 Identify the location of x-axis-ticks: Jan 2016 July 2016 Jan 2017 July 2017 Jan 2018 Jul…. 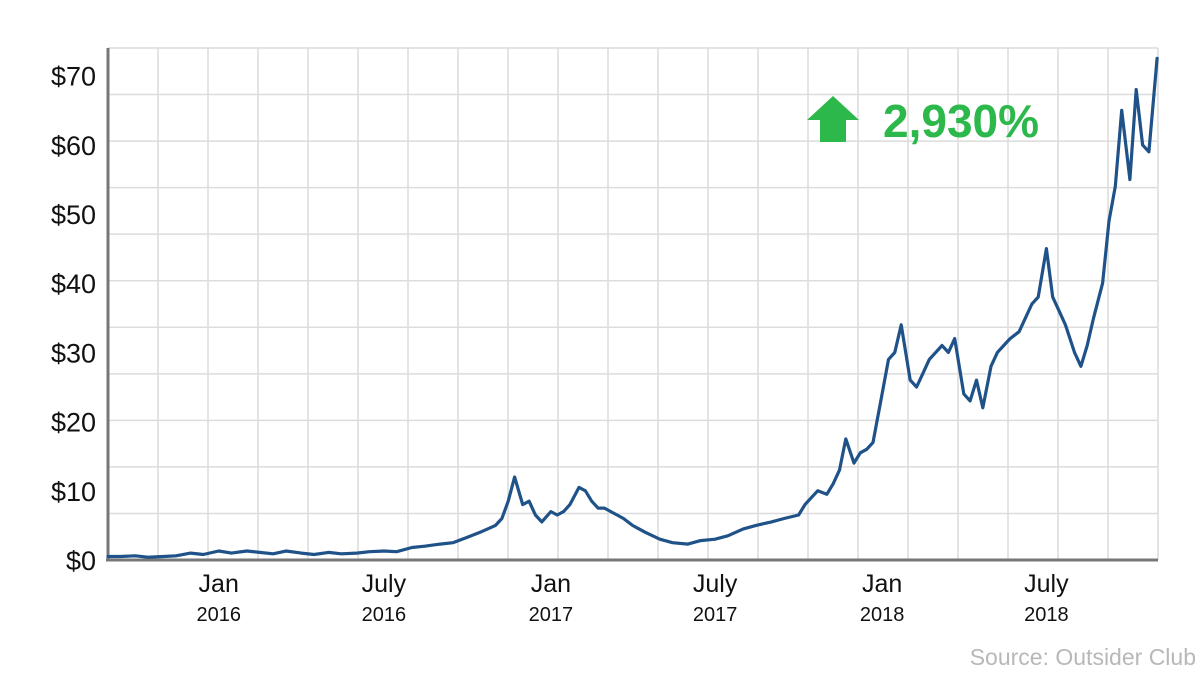
(632, 598).